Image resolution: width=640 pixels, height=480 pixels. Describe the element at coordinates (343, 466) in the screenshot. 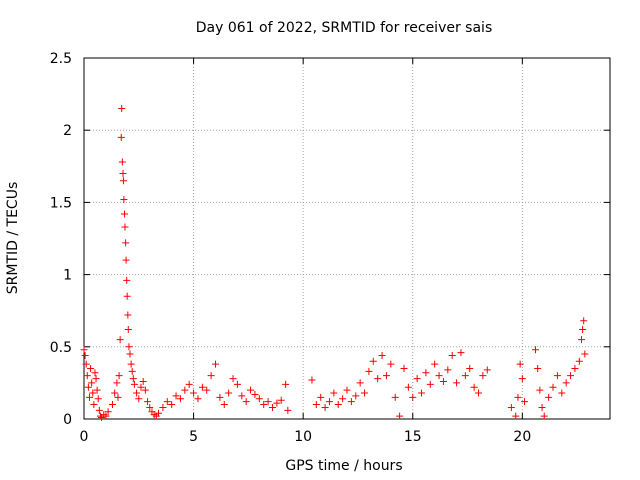

I see `x-axis-label: GPS time / hours` at that location.